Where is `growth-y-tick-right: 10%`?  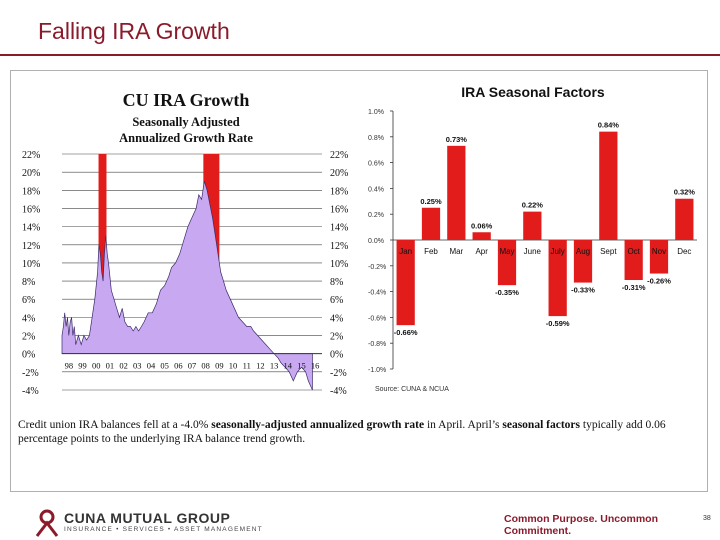
growth-y-tick-right: 10% is located at coordinates (339, 264).